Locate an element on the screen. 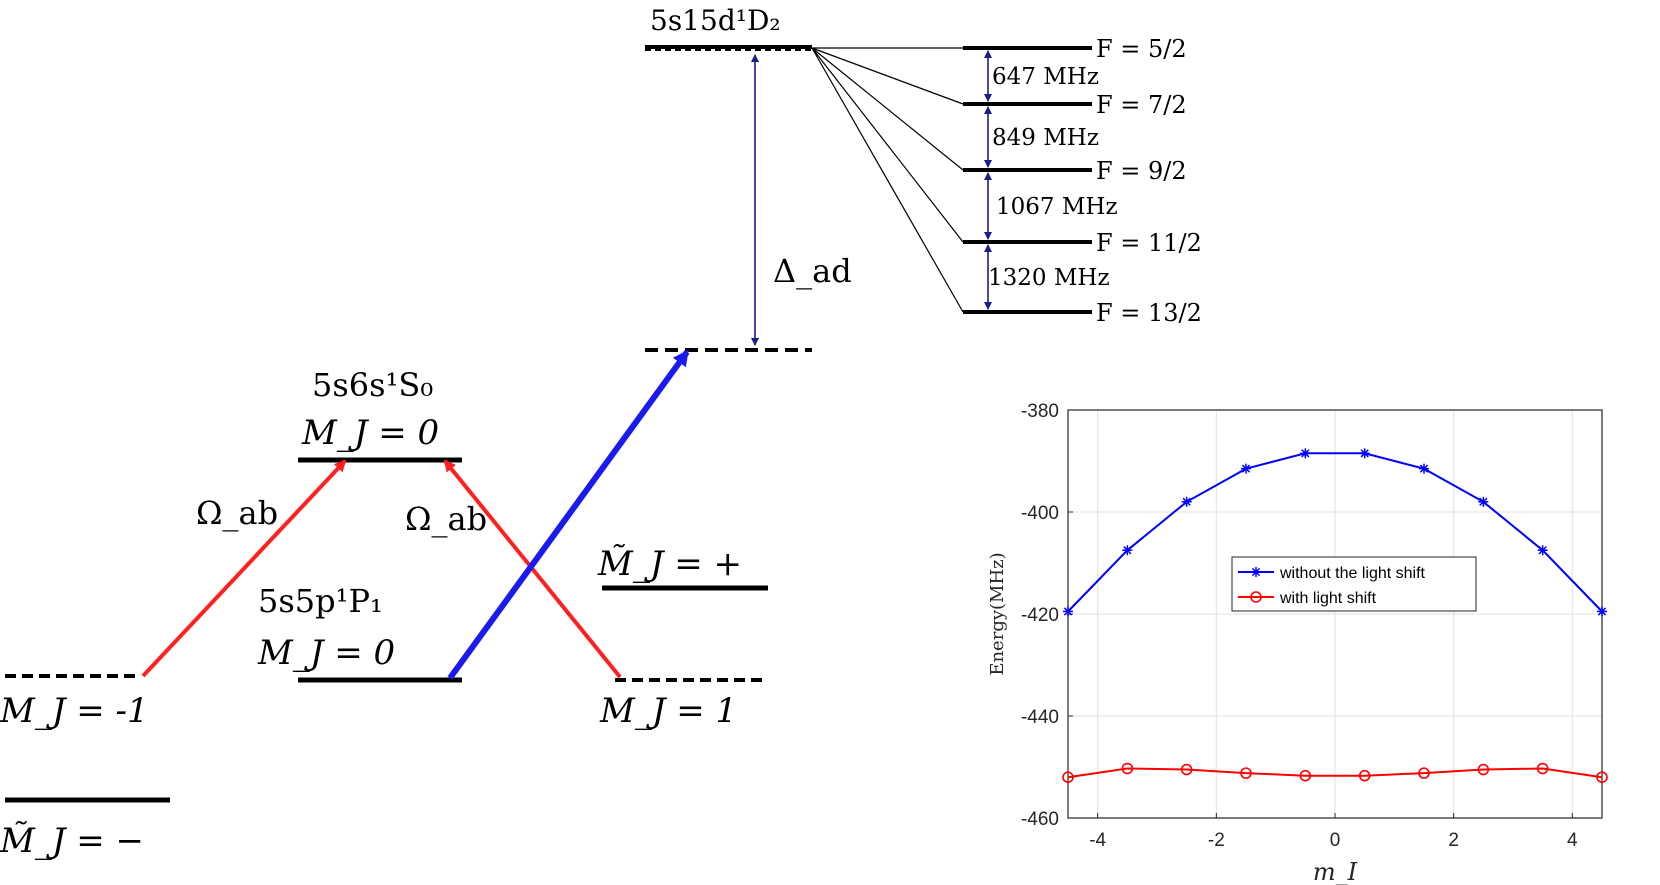 The width and height of the screenshot is (1660, 885). x-tick-label: 0 is located at coordinates (1335, 840).